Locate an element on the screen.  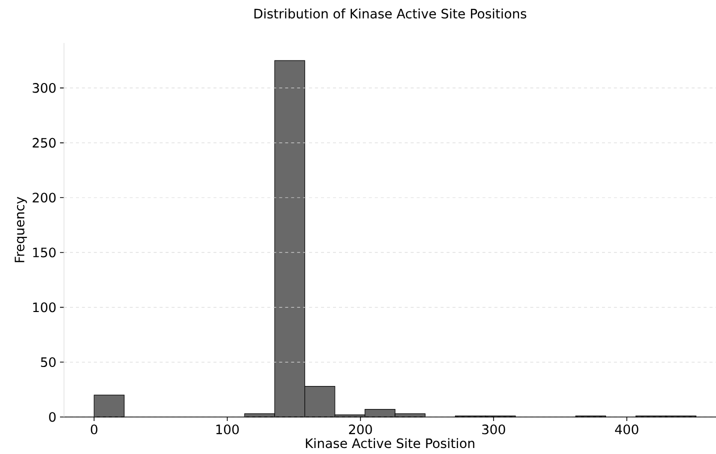
y-tick-label: 150 is located at coordinates (44, 253).